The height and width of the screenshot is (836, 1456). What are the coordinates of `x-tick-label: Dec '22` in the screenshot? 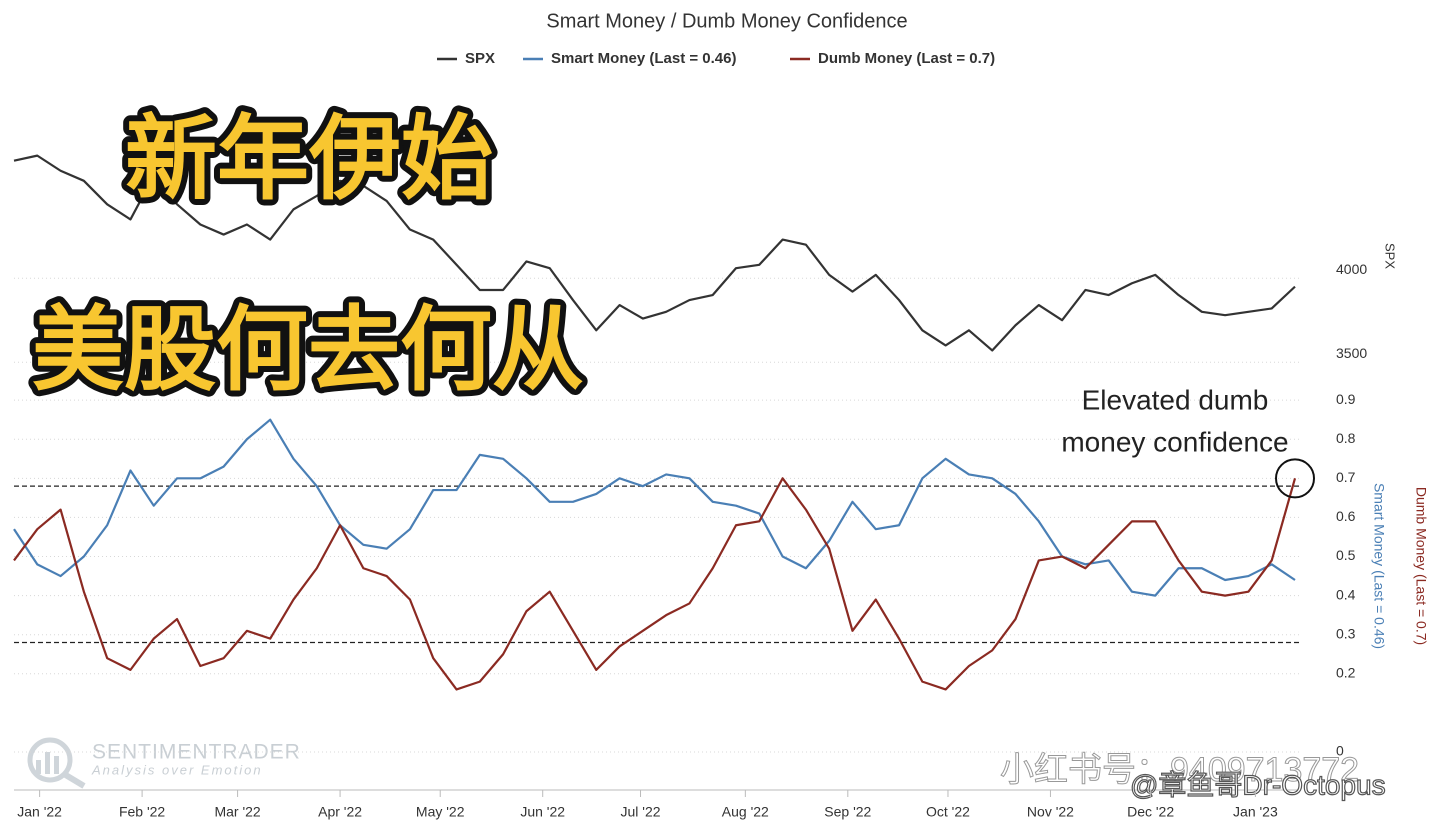 It's located at (1150, 812).